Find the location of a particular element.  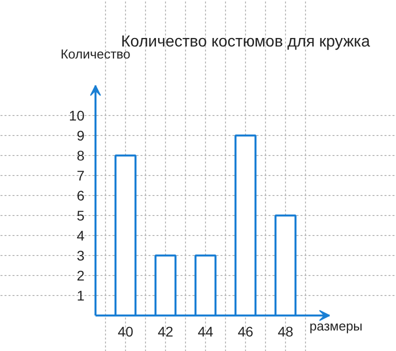

x-tick-label: 46 is located at coordinates (246, 332).